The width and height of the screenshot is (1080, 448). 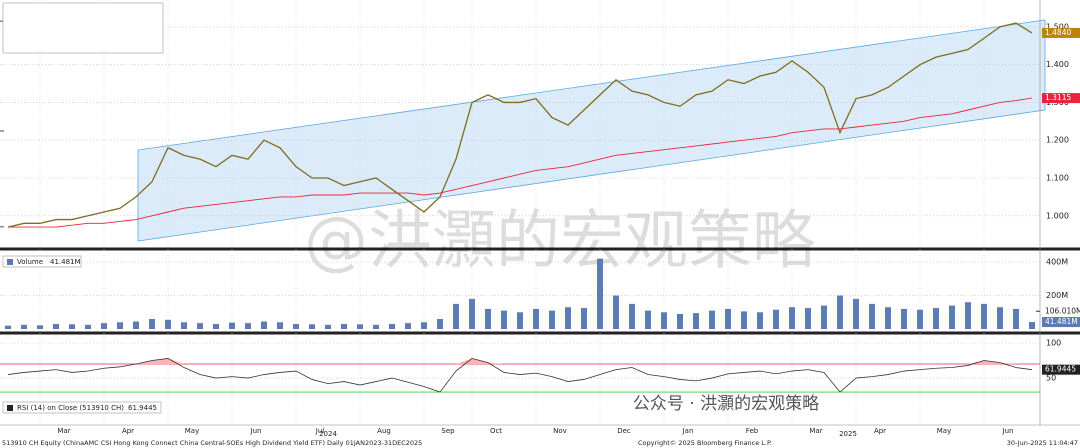 What do you see at coordinates (1057, 64) in the screenshot?
I see `y-tick-label: 1.400` at bounding box center [1057, 64].